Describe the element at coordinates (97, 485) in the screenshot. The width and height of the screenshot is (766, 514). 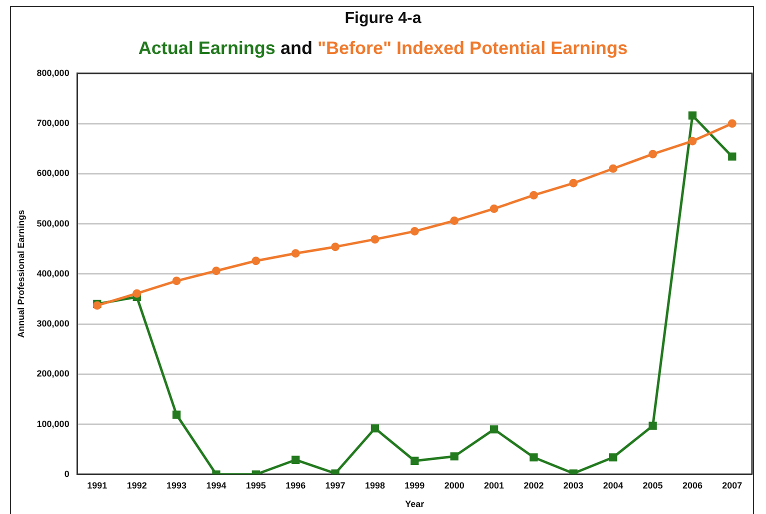
I see `x-tick-label: 1991` at that location.